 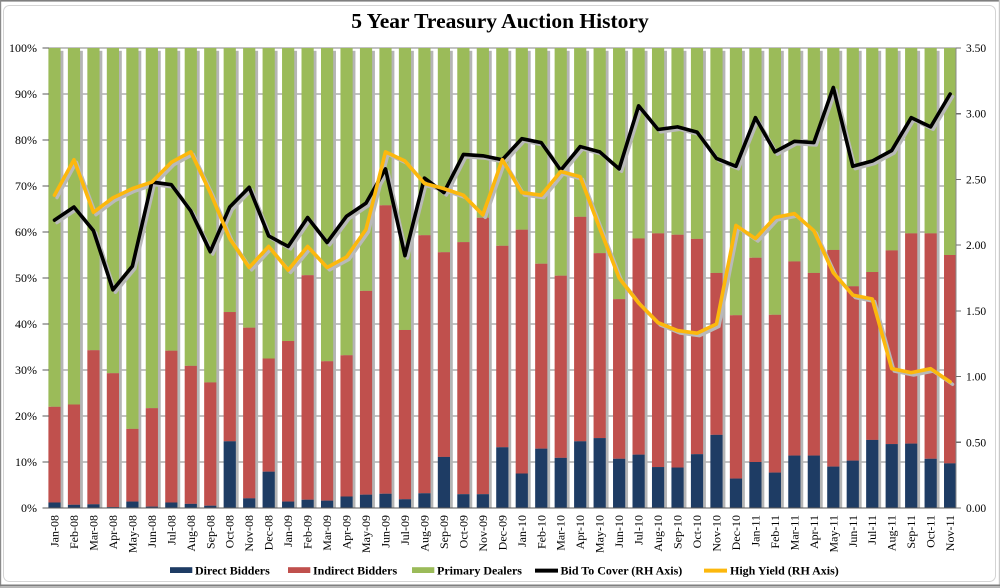 I want to click on svg-text: Direct Bidders, so click(x=232, y=571).